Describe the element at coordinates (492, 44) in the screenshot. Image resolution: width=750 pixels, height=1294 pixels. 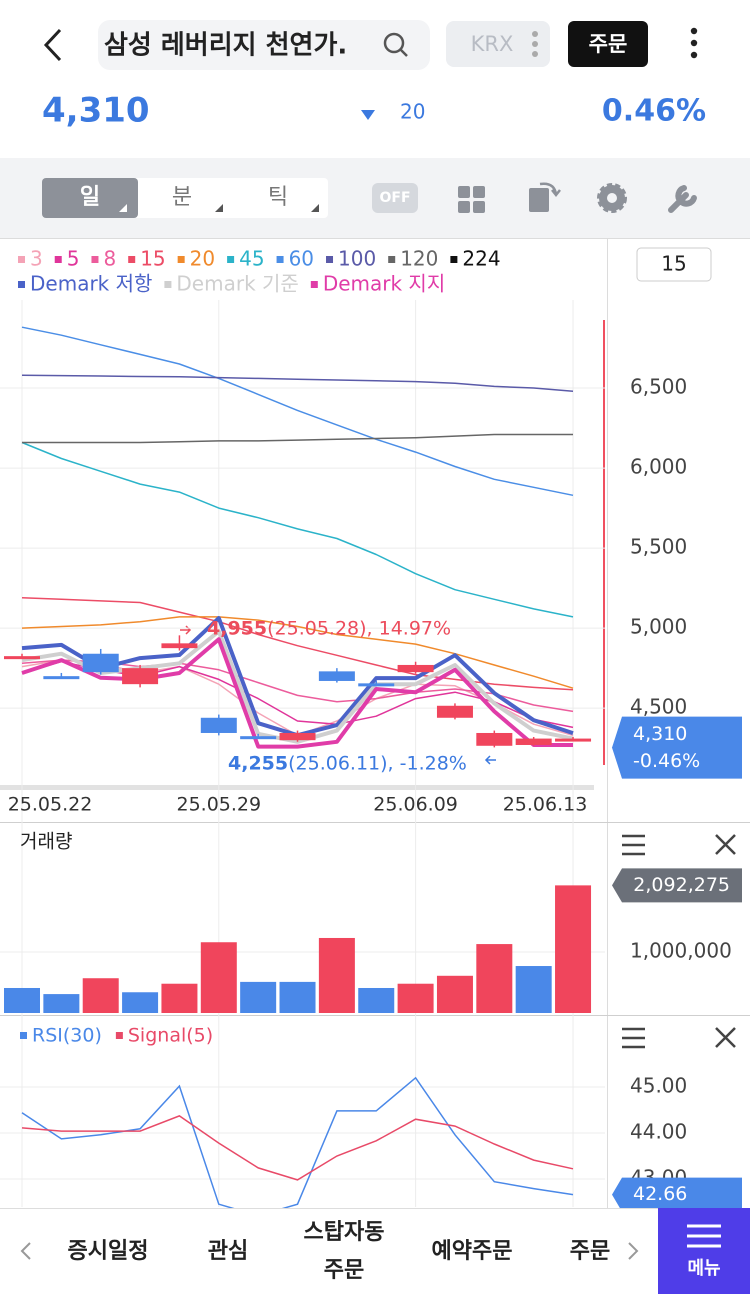
I see `exchange-label: KRX` at that location.